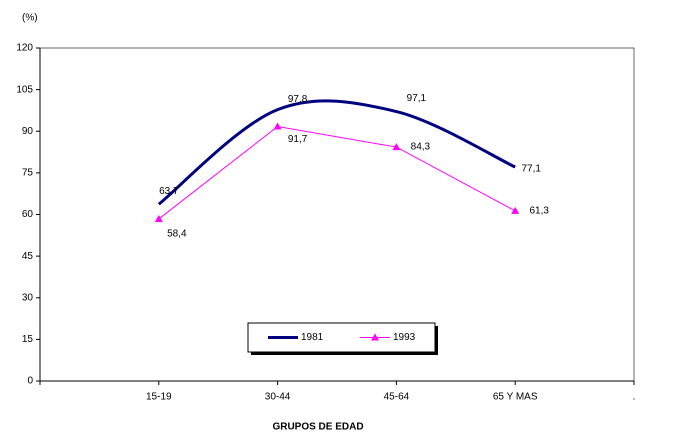  Describe the element at coordinates (30, 381) in the screenshot. I see `y-tick-label: 0` at that location.